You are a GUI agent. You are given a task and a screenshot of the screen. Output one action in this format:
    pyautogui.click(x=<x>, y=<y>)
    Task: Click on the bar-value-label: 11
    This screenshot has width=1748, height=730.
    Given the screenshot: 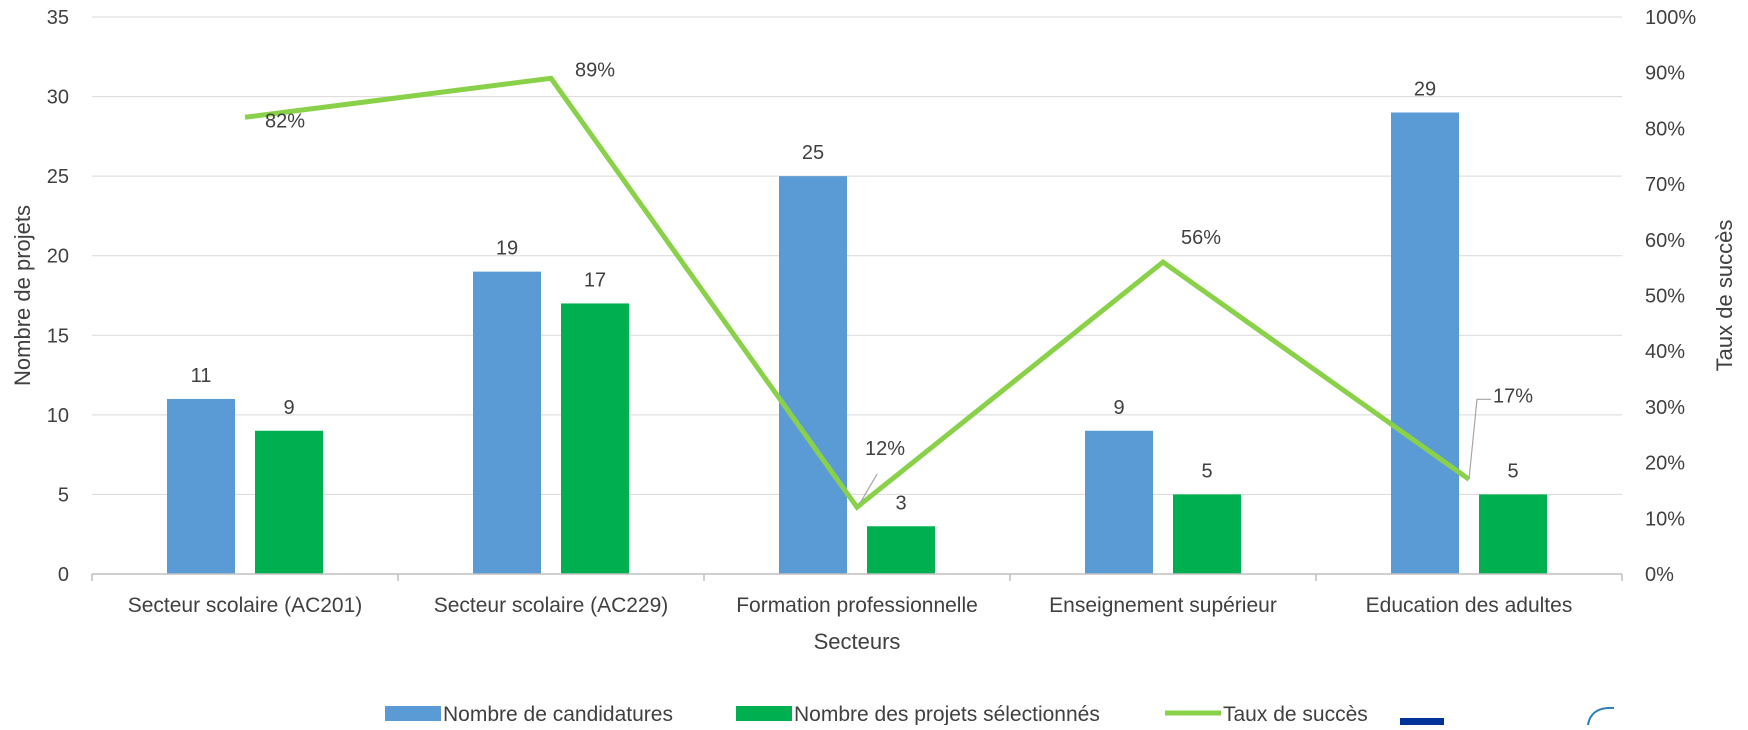 What is the action you would take?
    pyautogui.click(x=201, y=376)
    